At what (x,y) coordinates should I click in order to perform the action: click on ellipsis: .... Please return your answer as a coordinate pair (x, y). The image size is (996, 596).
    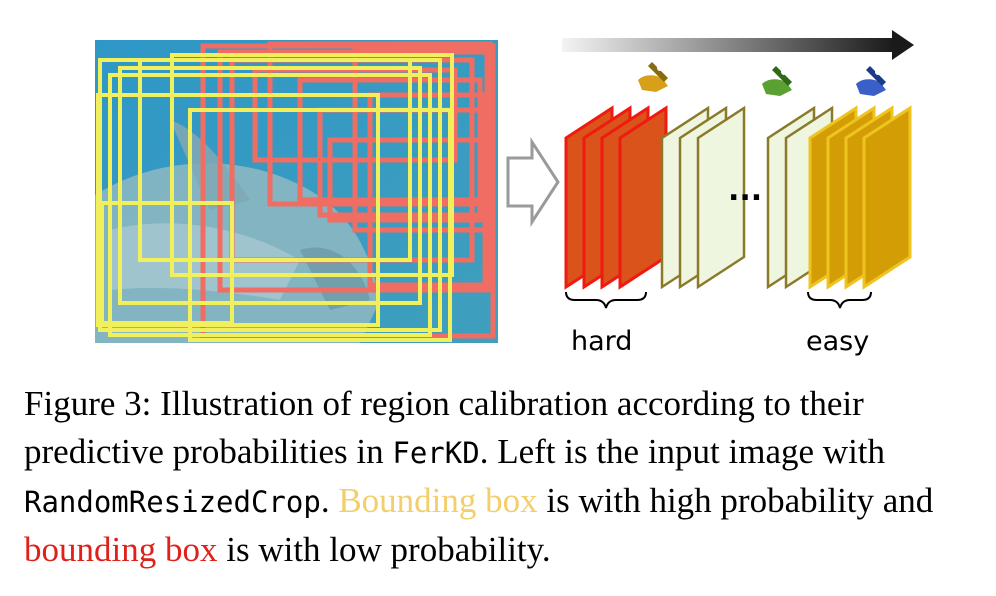
    Looking at the image, I should click on (745, 190).